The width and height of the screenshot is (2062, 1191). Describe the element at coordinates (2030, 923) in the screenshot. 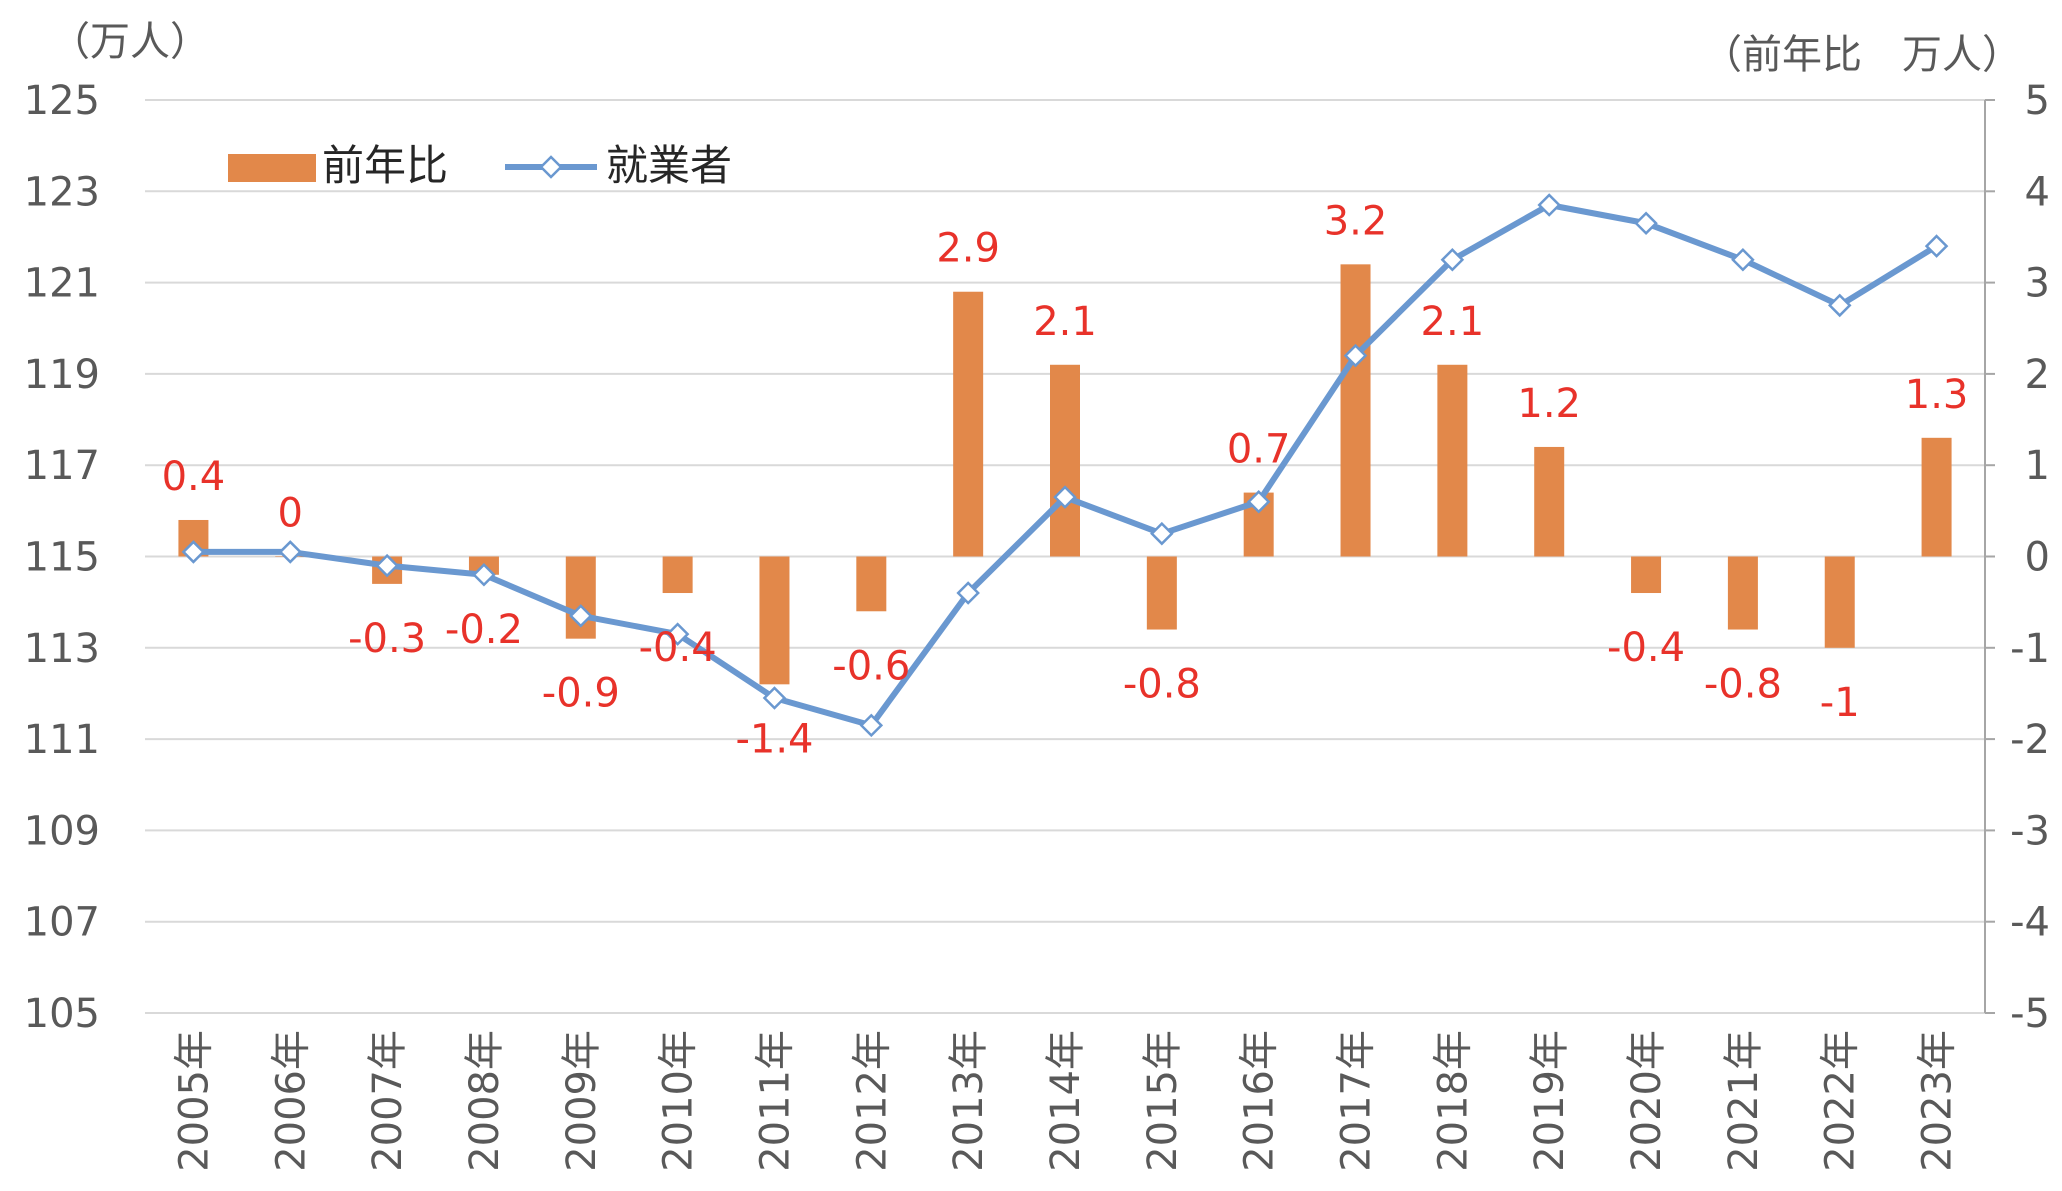

I see `right-tick-label: -4` at that location.